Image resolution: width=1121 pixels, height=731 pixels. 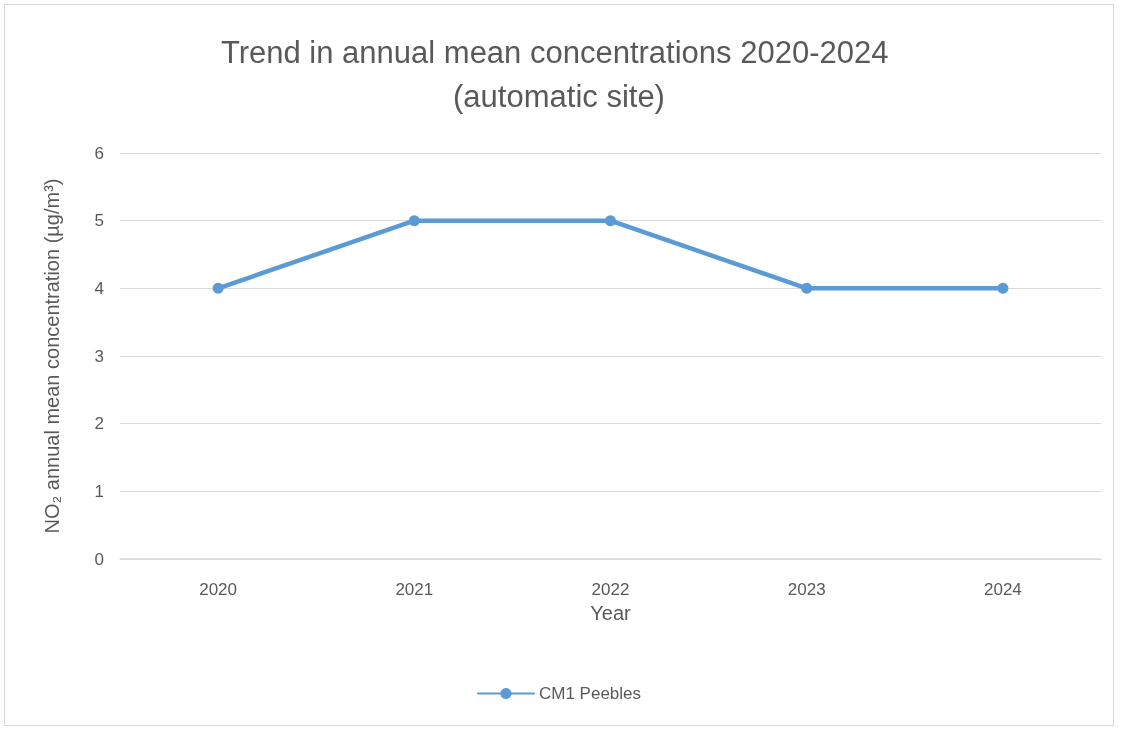 What do you see at coordinates (218, 589) in the screenshot?
I see `x-tick-label: 2020` at bounding box center [218, 589].